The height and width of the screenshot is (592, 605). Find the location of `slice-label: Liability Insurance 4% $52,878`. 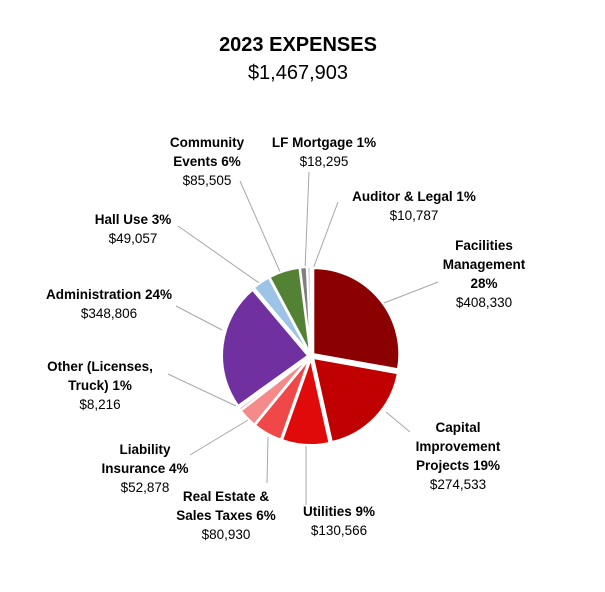

slice-label: Liability Insurance 4% $52,878 is located at coordinates (144, 468).